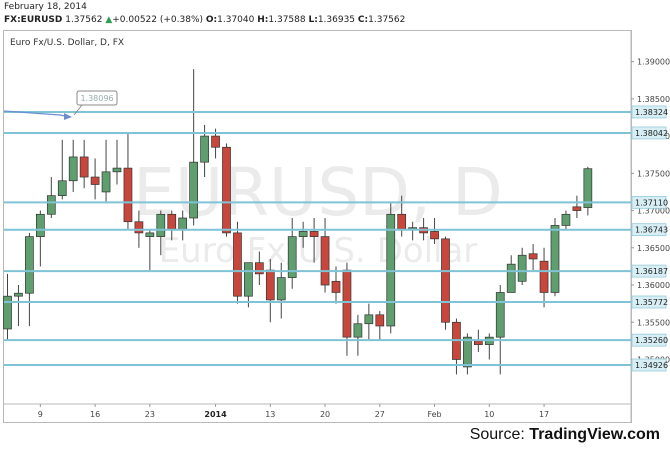  What do you see at coordinates (651, 230) in the screenshot?
I see `level-price-label: 1.36743` at bounding box center [651, 230].